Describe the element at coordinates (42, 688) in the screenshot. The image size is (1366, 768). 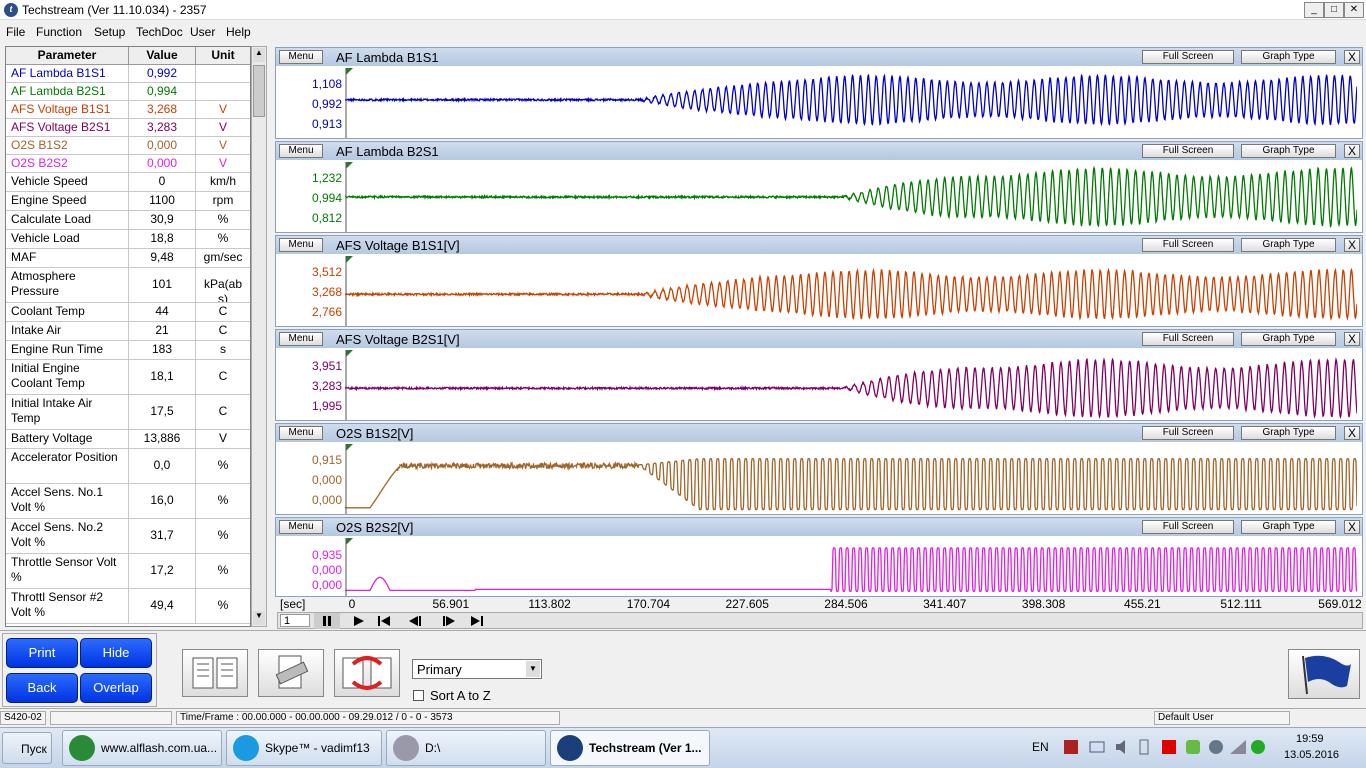
I see `action-button: Back` at that location.